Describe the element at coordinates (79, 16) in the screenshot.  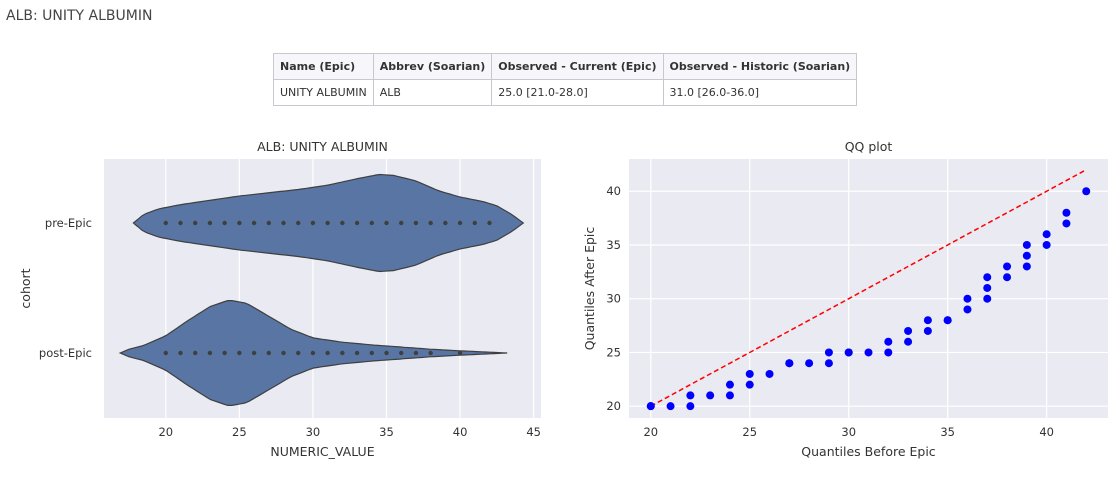
I see `page-title: ALB: UNITY ALBUMIN` at that location.